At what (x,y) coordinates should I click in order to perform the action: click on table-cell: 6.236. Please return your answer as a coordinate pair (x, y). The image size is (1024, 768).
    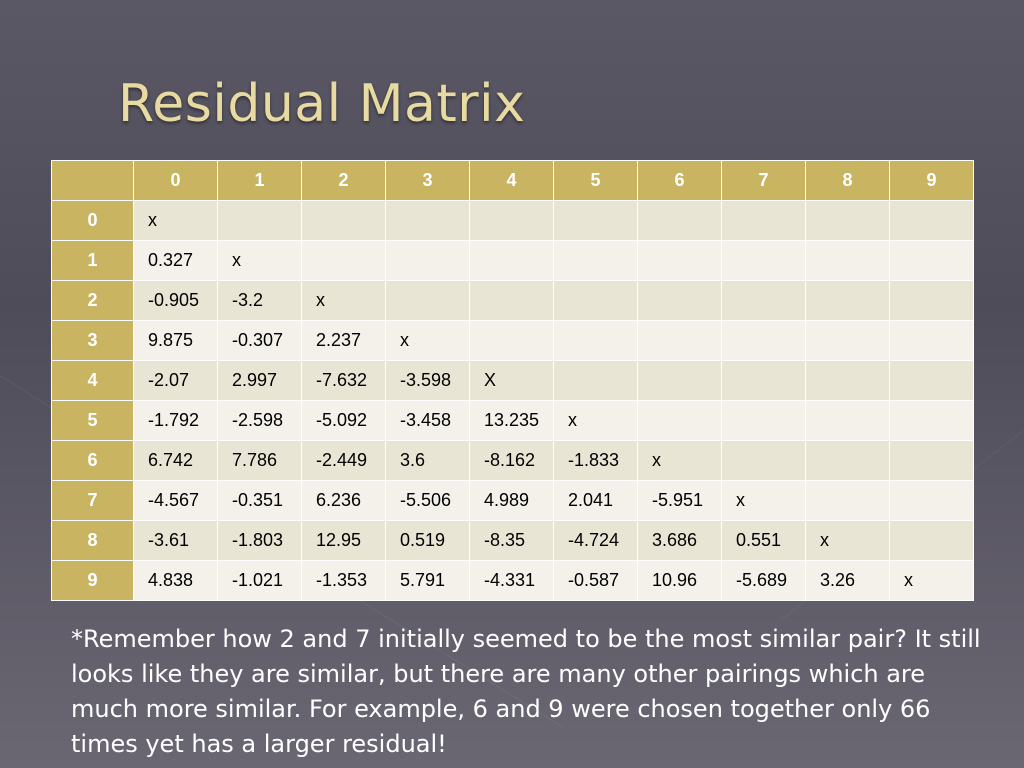
    Looking at the image, I should click on (344, 501).